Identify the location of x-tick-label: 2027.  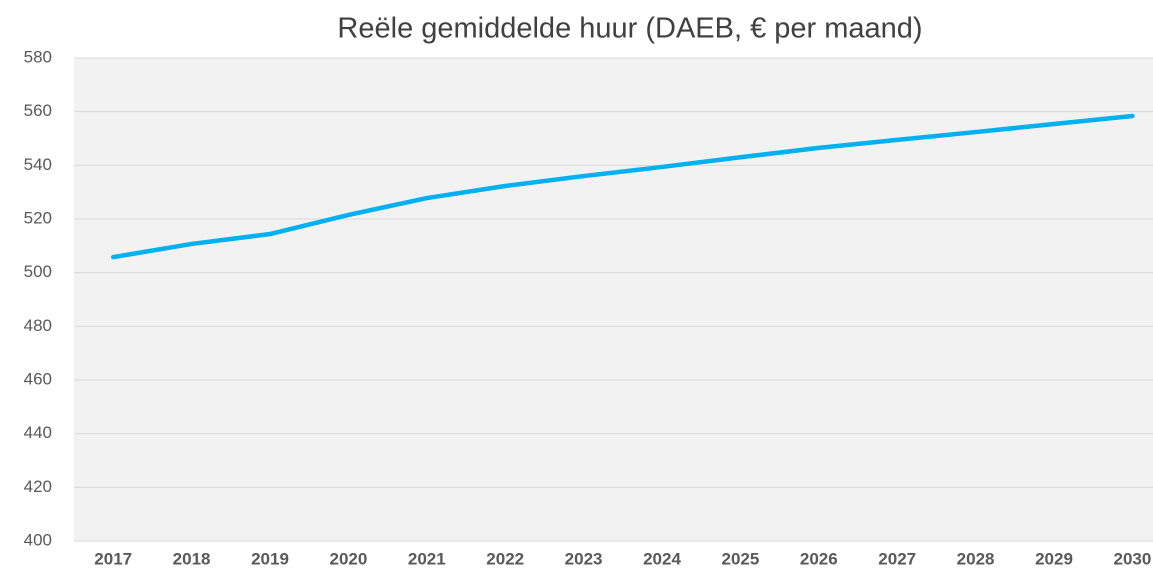
(897, 558).